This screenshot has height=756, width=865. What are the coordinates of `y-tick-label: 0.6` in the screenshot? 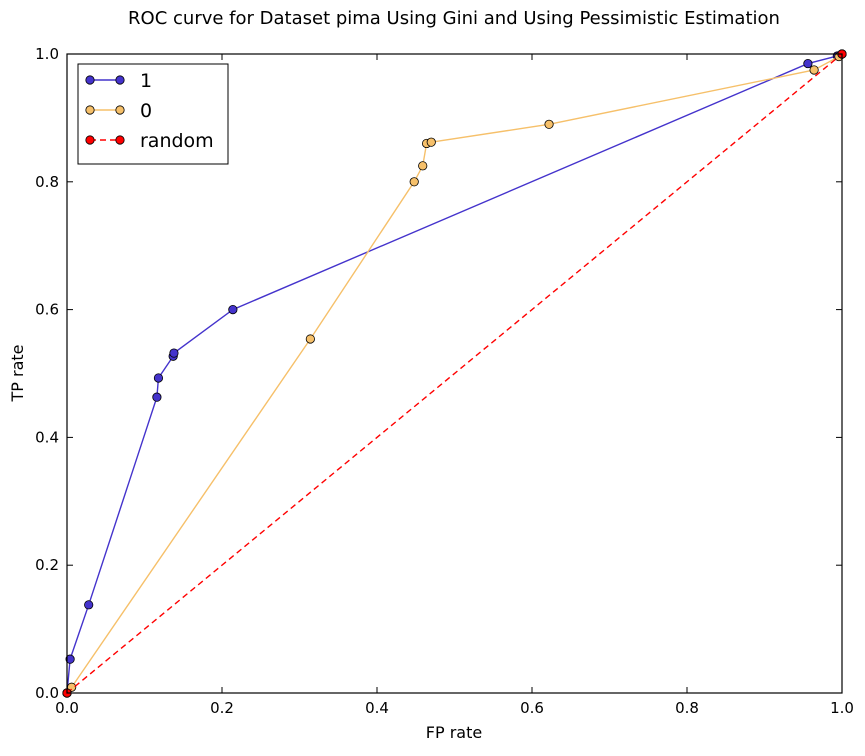 It's located at (47, 310).